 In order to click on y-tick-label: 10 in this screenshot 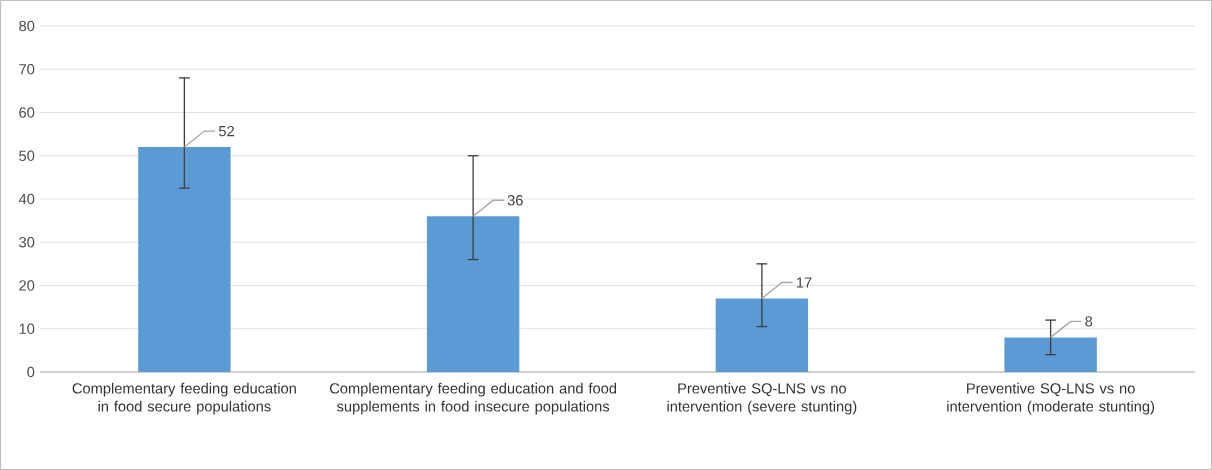, I will do `click(27, 328)`.